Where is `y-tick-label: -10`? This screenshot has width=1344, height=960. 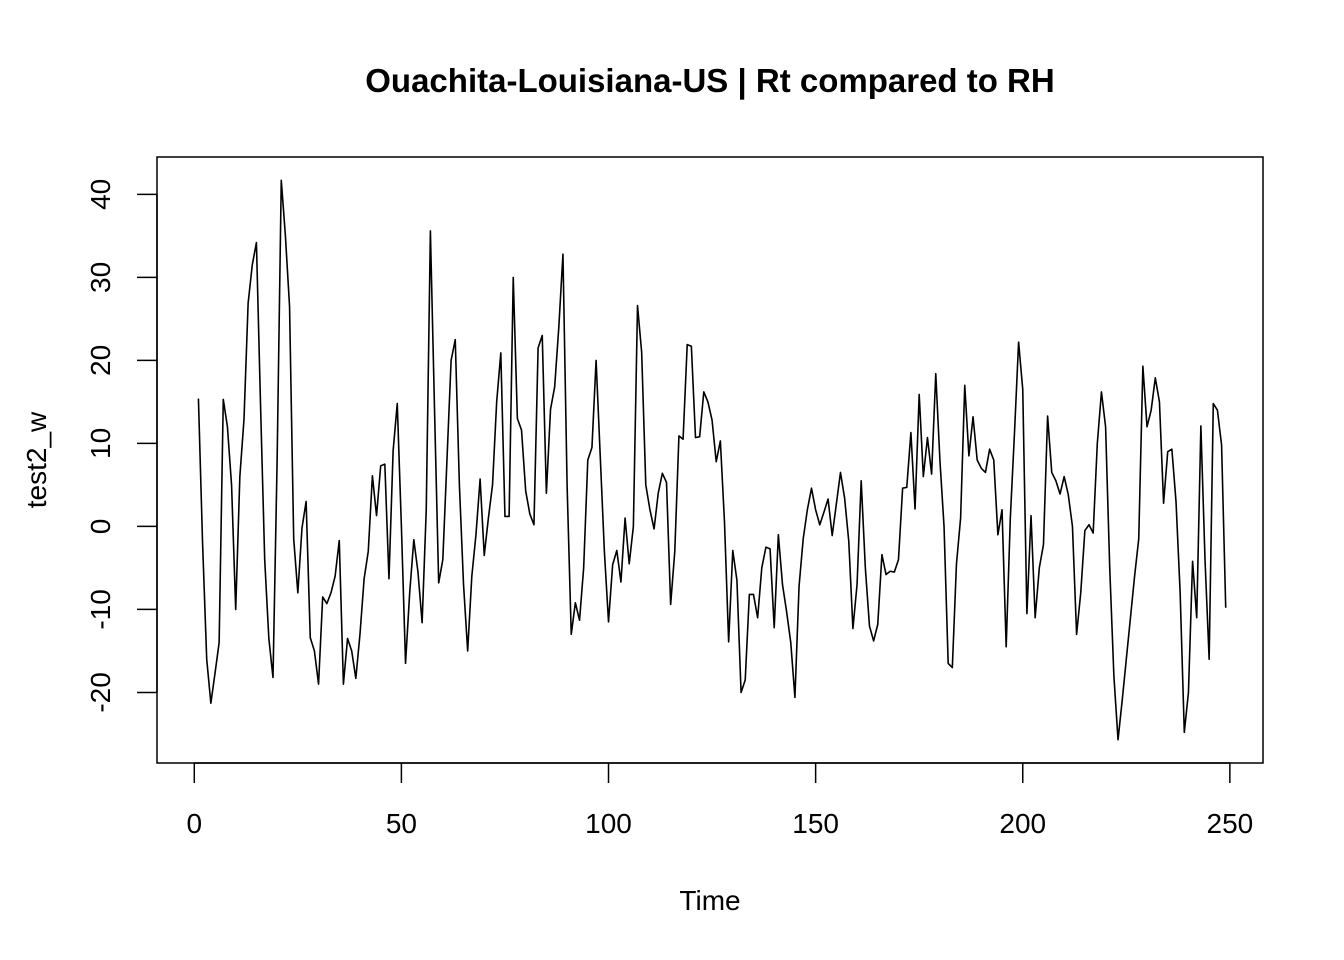 y-tick-label: -10 is located at coordinates (100, 609).